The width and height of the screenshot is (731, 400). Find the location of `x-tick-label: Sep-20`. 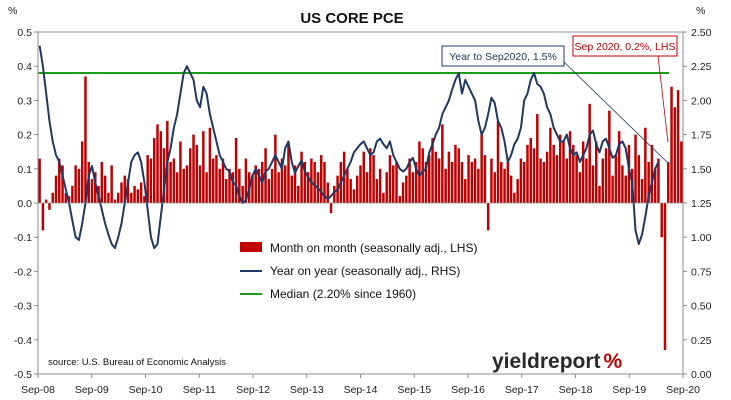

x-tick-label: Sep-20 is located at coordinates (683, 390).